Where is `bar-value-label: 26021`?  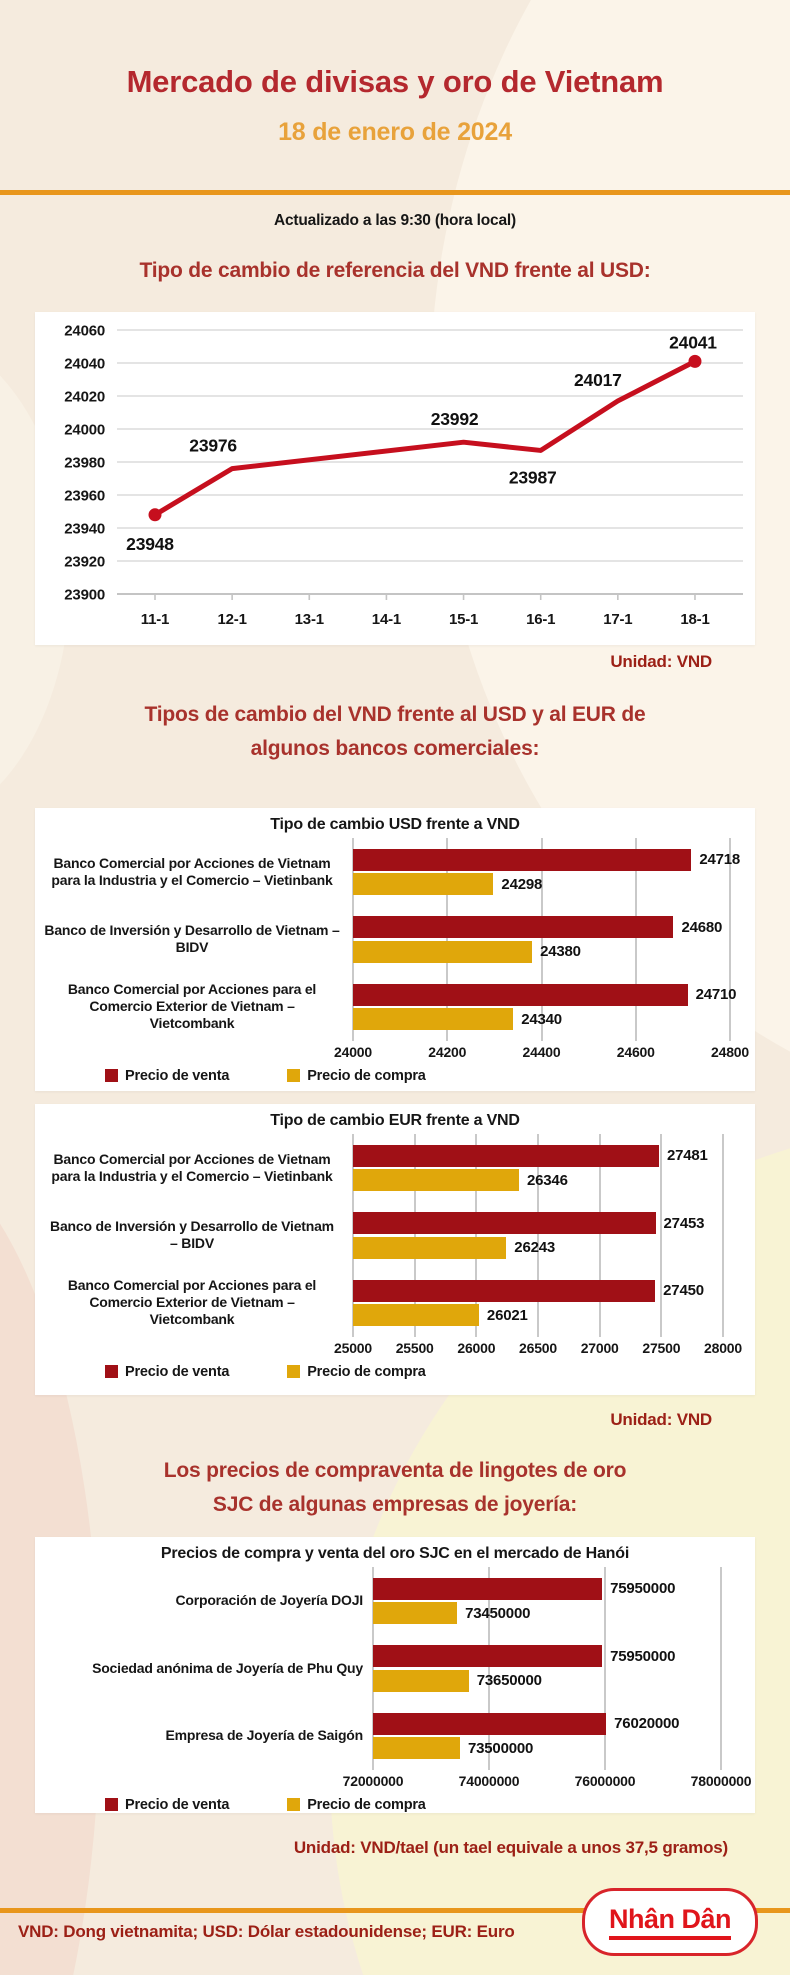
bar-value-label: 26021 is located at coordinates (507, 1315).